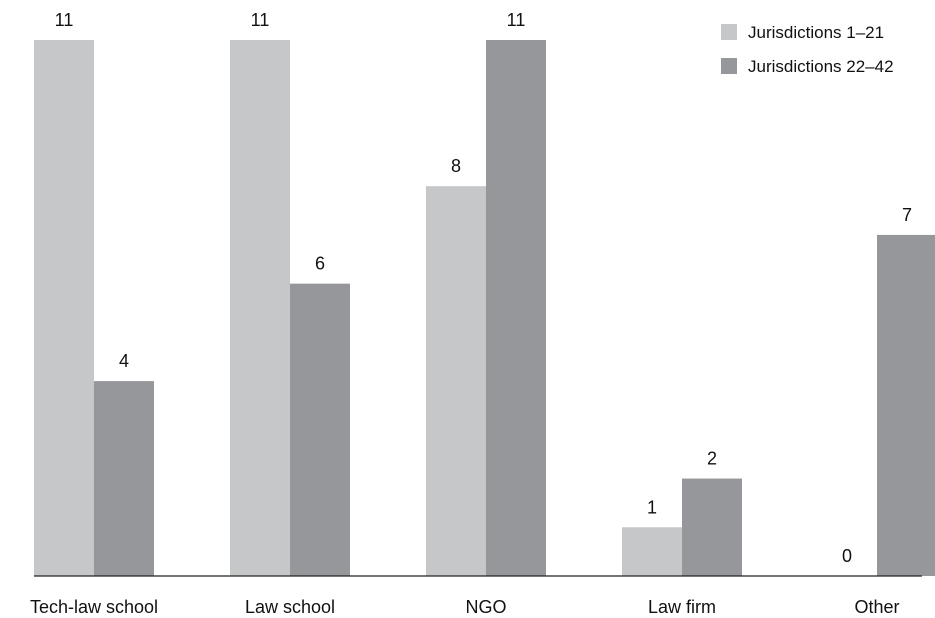 The height and width of the screenshot is (618, 935). Describe the element at coordinates (456, 166) in the screenshot. I see `value-label-ngo-series-1: 8` at that location.